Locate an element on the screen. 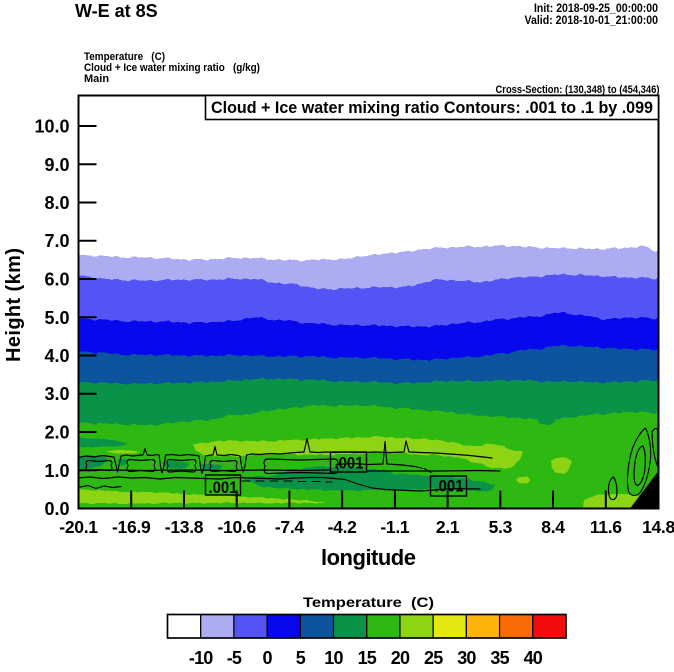  svg-text: 20 is located at coordinates (400, 657).